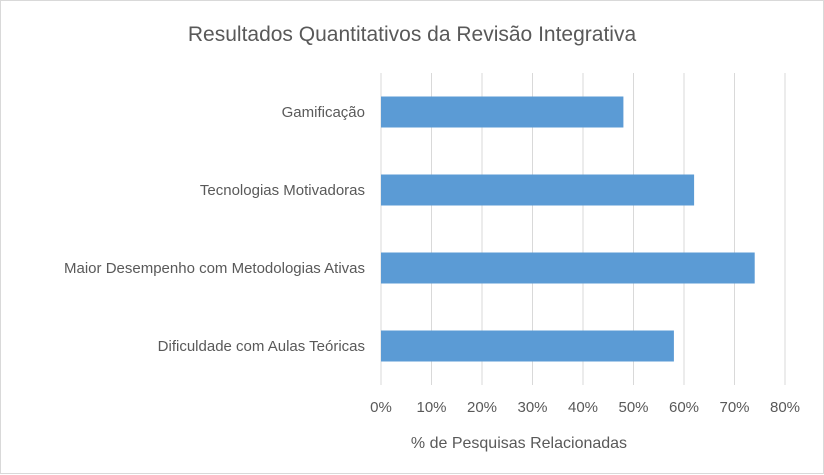 This screenshot has height=475, width=824. I want to click on category-label: Gamificação, so click(323, 112).